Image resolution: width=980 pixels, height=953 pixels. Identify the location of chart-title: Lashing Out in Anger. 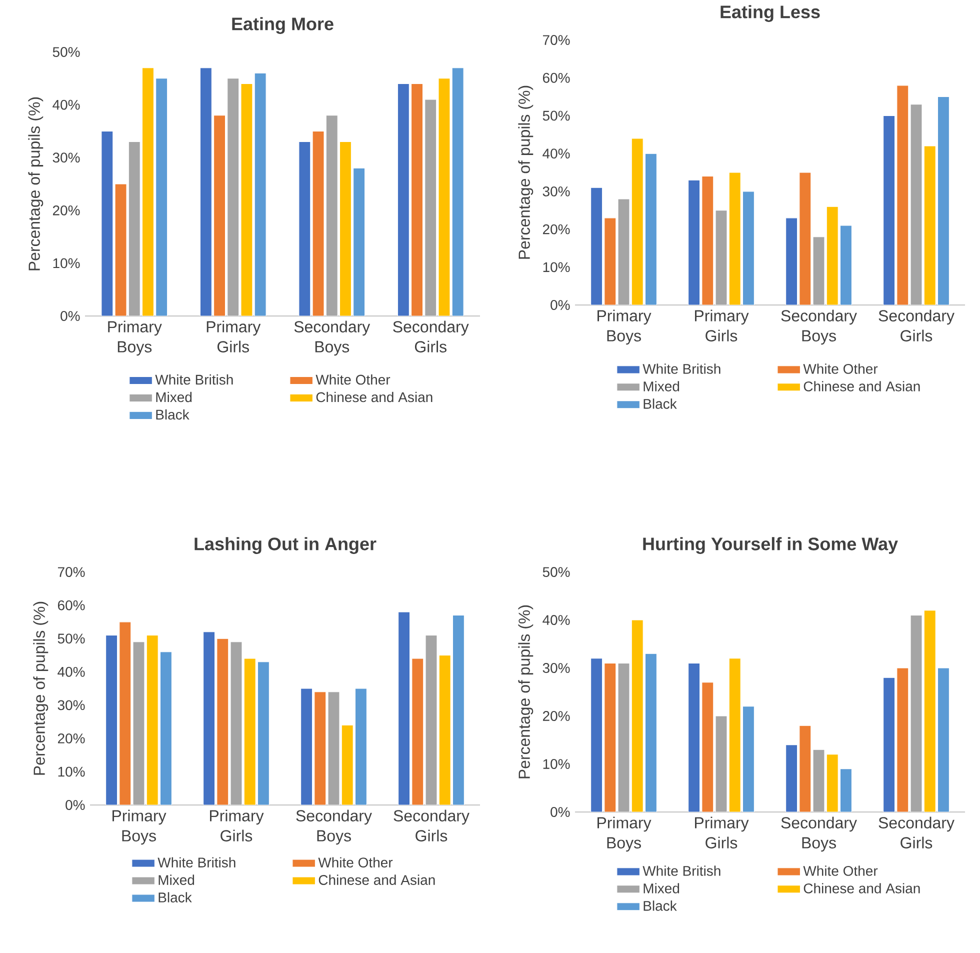
(285, 545).